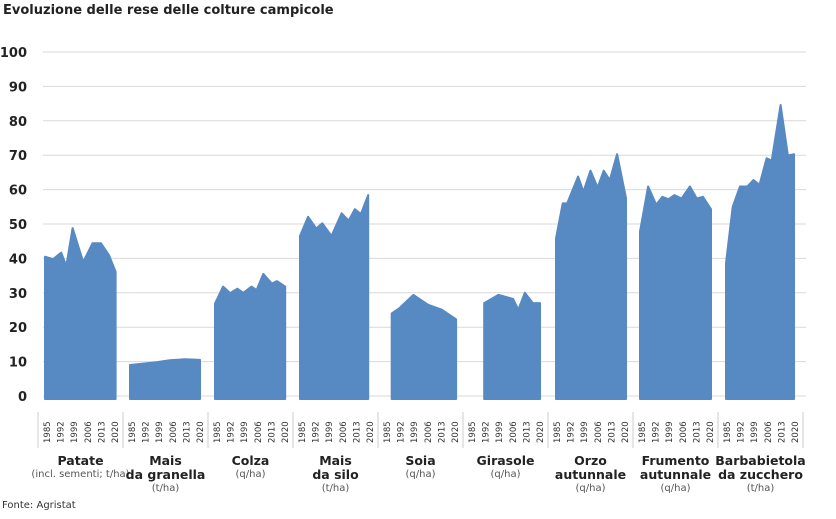 The height and width of the screenshot is (519, 836). Describe the element at coordinates (18, 328) in the screenshot. I see `y-tick-label: 20` at that location.